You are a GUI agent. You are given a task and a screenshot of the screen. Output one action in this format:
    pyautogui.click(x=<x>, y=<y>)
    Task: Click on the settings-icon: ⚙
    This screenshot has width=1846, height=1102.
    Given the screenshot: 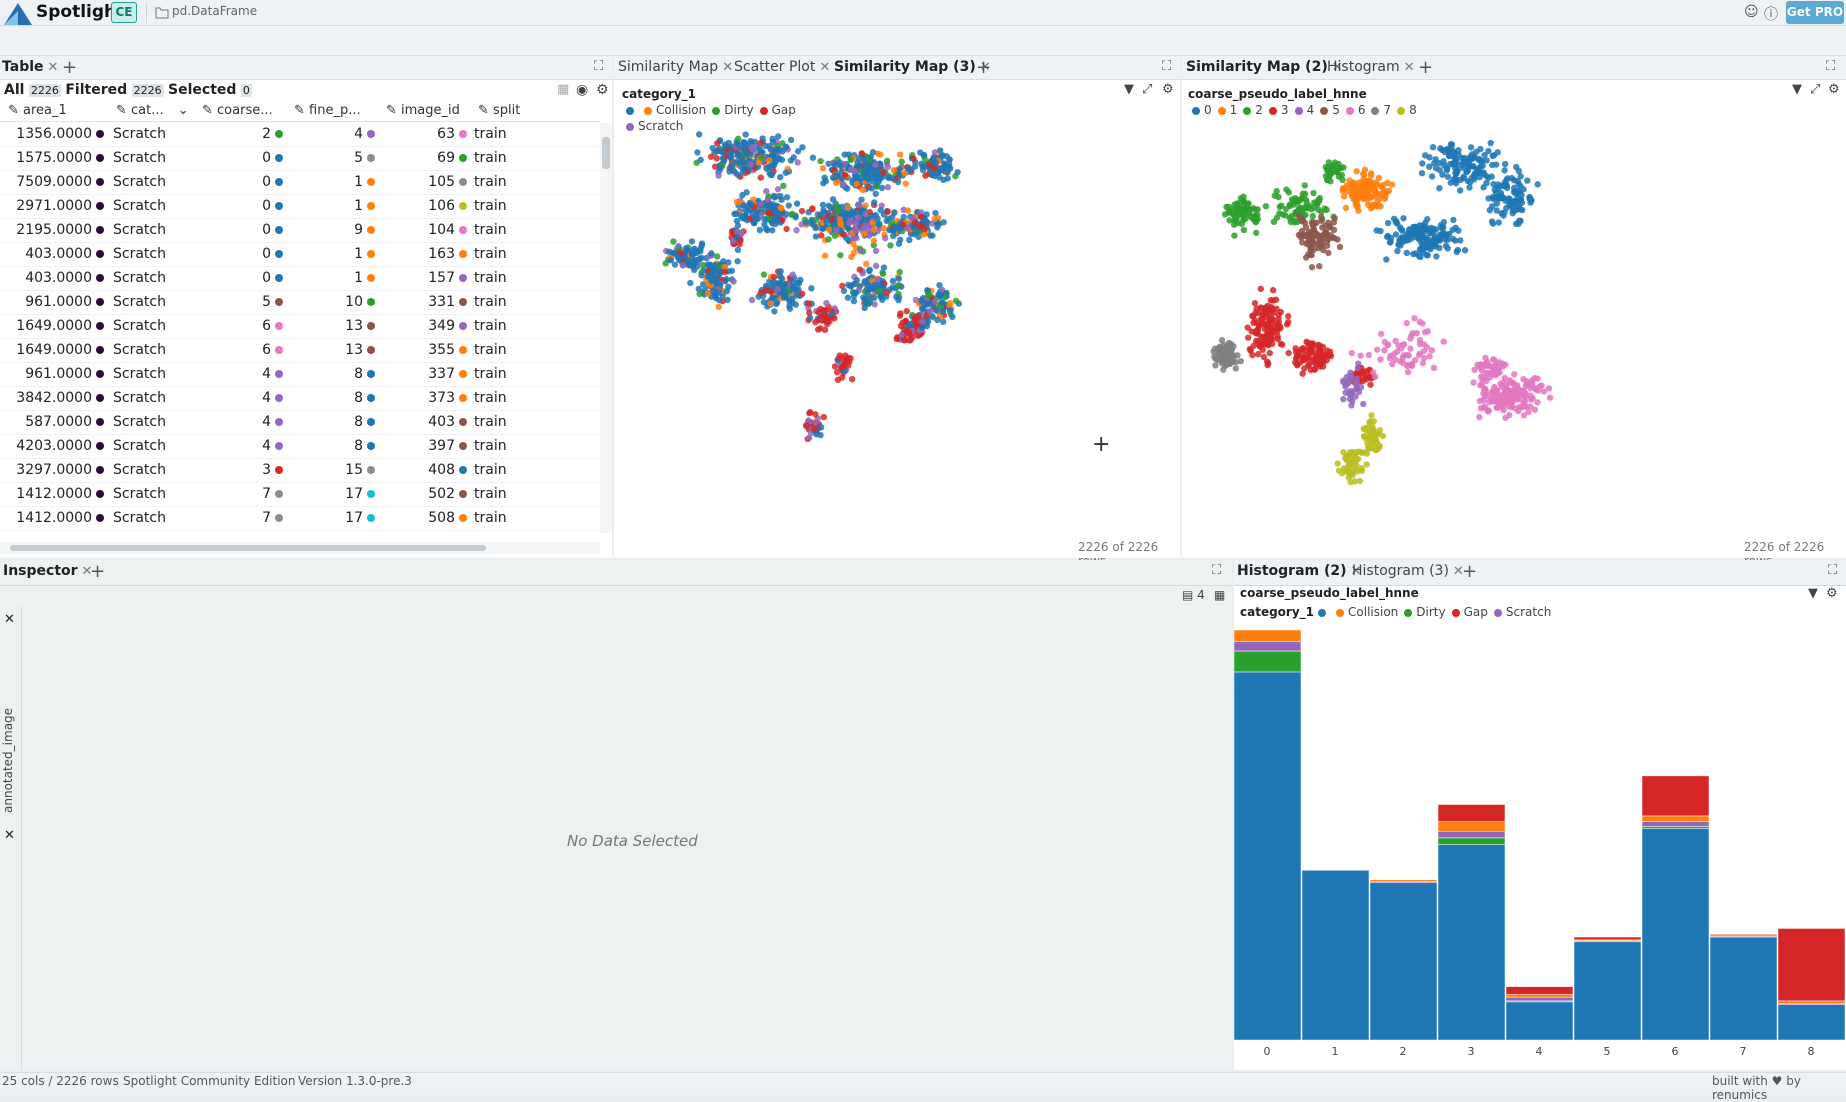 What is the action you would take?
    pyautogui.click(x=1832, y=593)
    